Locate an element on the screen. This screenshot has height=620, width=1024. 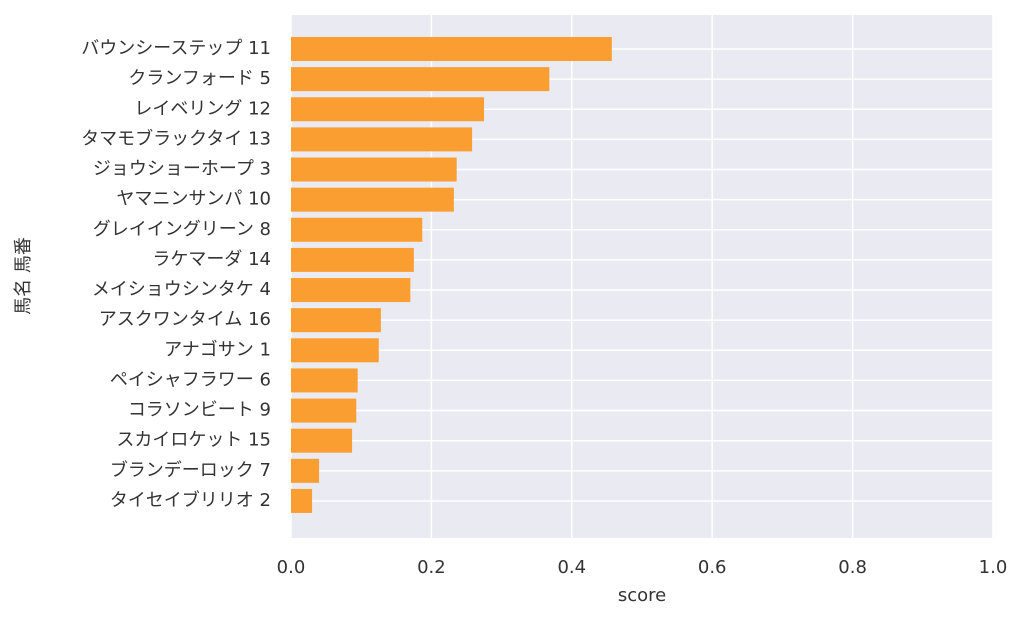
y-tick-label: メイショウシンタケ 4 is located at coordinates (181, 289).